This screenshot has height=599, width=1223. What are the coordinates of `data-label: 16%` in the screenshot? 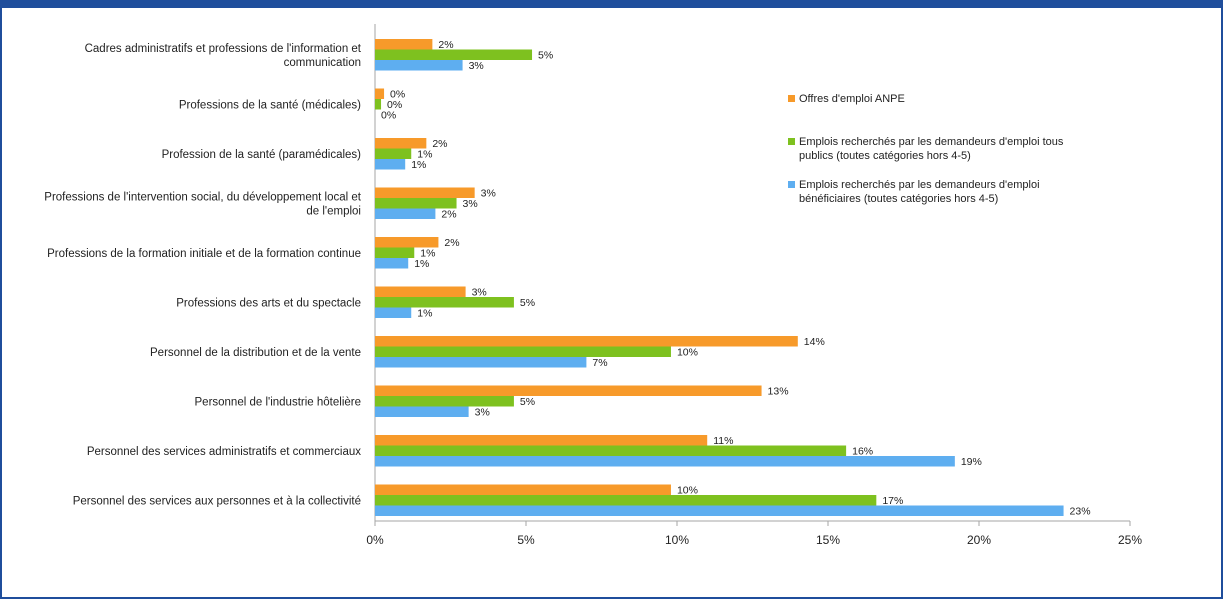 It's located at (862, 452).